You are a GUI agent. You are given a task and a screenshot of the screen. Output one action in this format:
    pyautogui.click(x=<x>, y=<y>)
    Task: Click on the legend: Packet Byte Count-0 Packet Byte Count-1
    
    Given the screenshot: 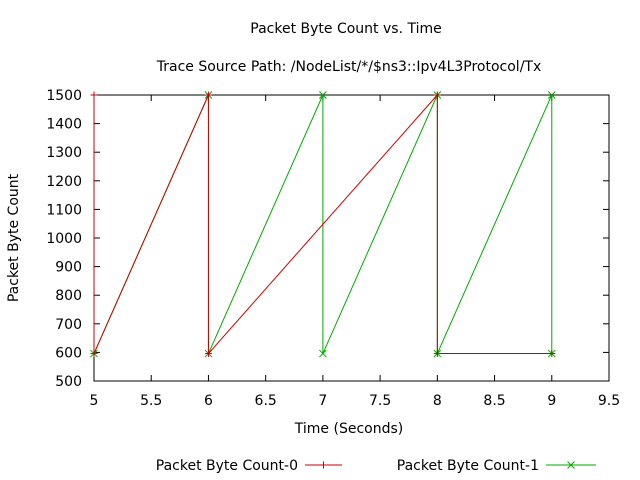 What is the action you would take?
    pyautogui.click(x=376, y=466)
    